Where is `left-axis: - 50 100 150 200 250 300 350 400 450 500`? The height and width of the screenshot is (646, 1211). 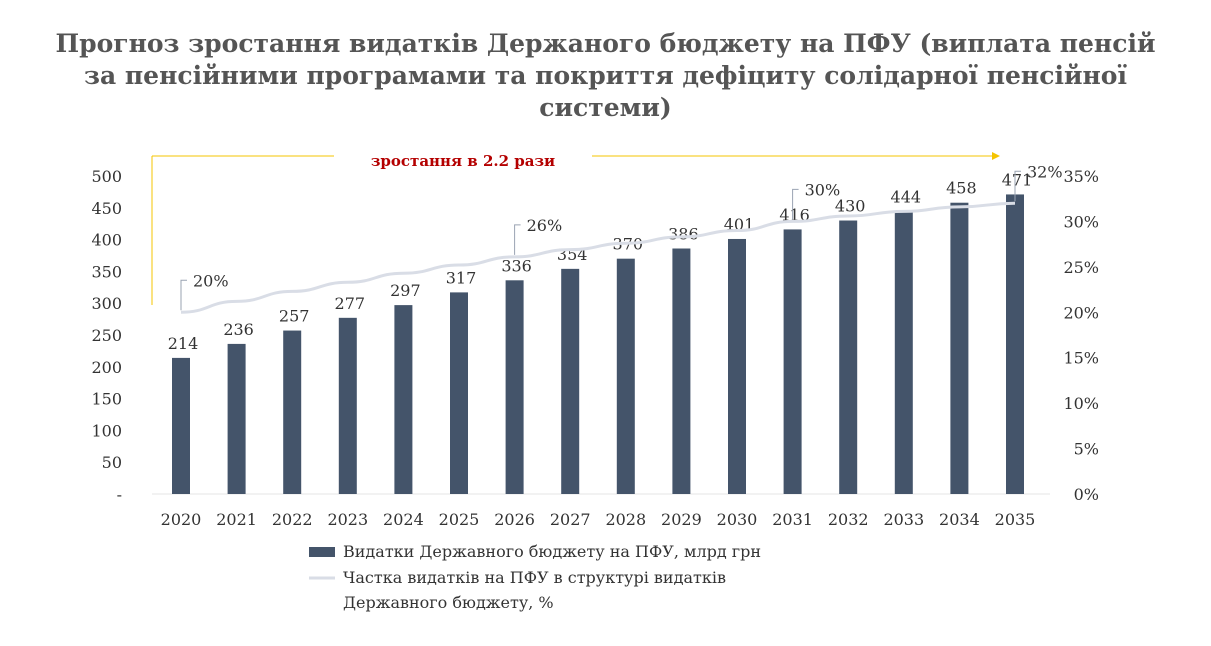
left-axis: - 50 100 150 200 250 300 350 400 450 500 is located at coordinates (106, 335).